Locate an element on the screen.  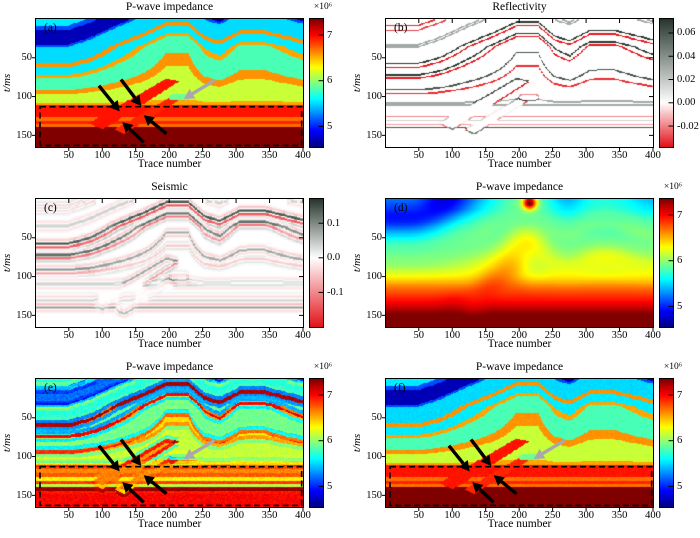
colorbar-tick-label: -0.02 is located at coordinates (688, 126).